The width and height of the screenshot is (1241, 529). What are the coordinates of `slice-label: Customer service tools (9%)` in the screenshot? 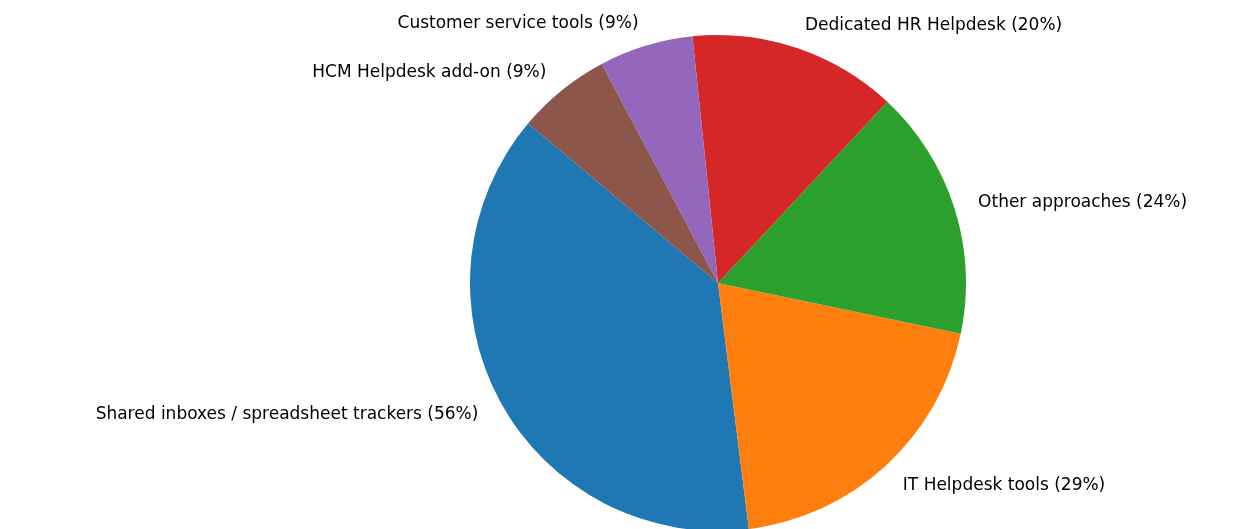 It's located at (518, 21).